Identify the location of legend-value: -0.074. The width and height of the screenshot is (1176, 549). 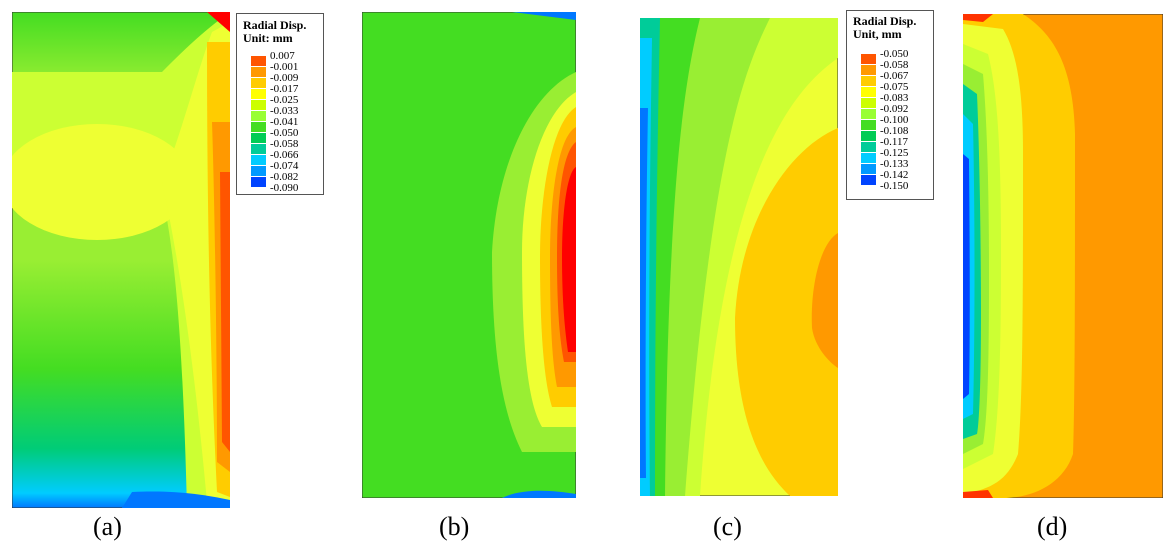
(284, 166).